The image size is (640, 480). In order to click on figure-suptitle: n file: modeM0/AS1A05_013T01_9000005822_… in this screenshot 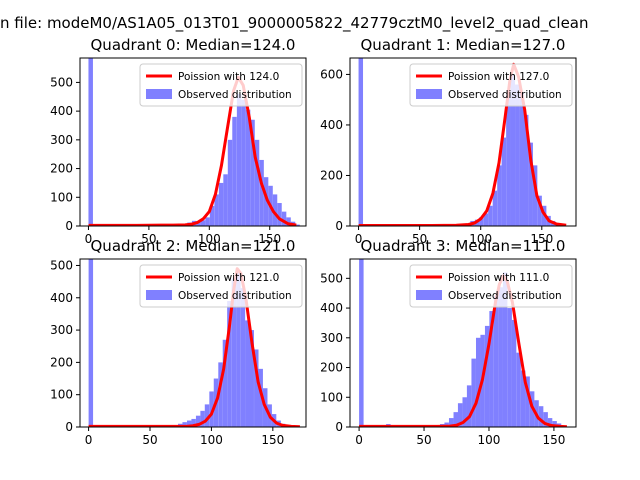, I will do `click(294, 23)`.